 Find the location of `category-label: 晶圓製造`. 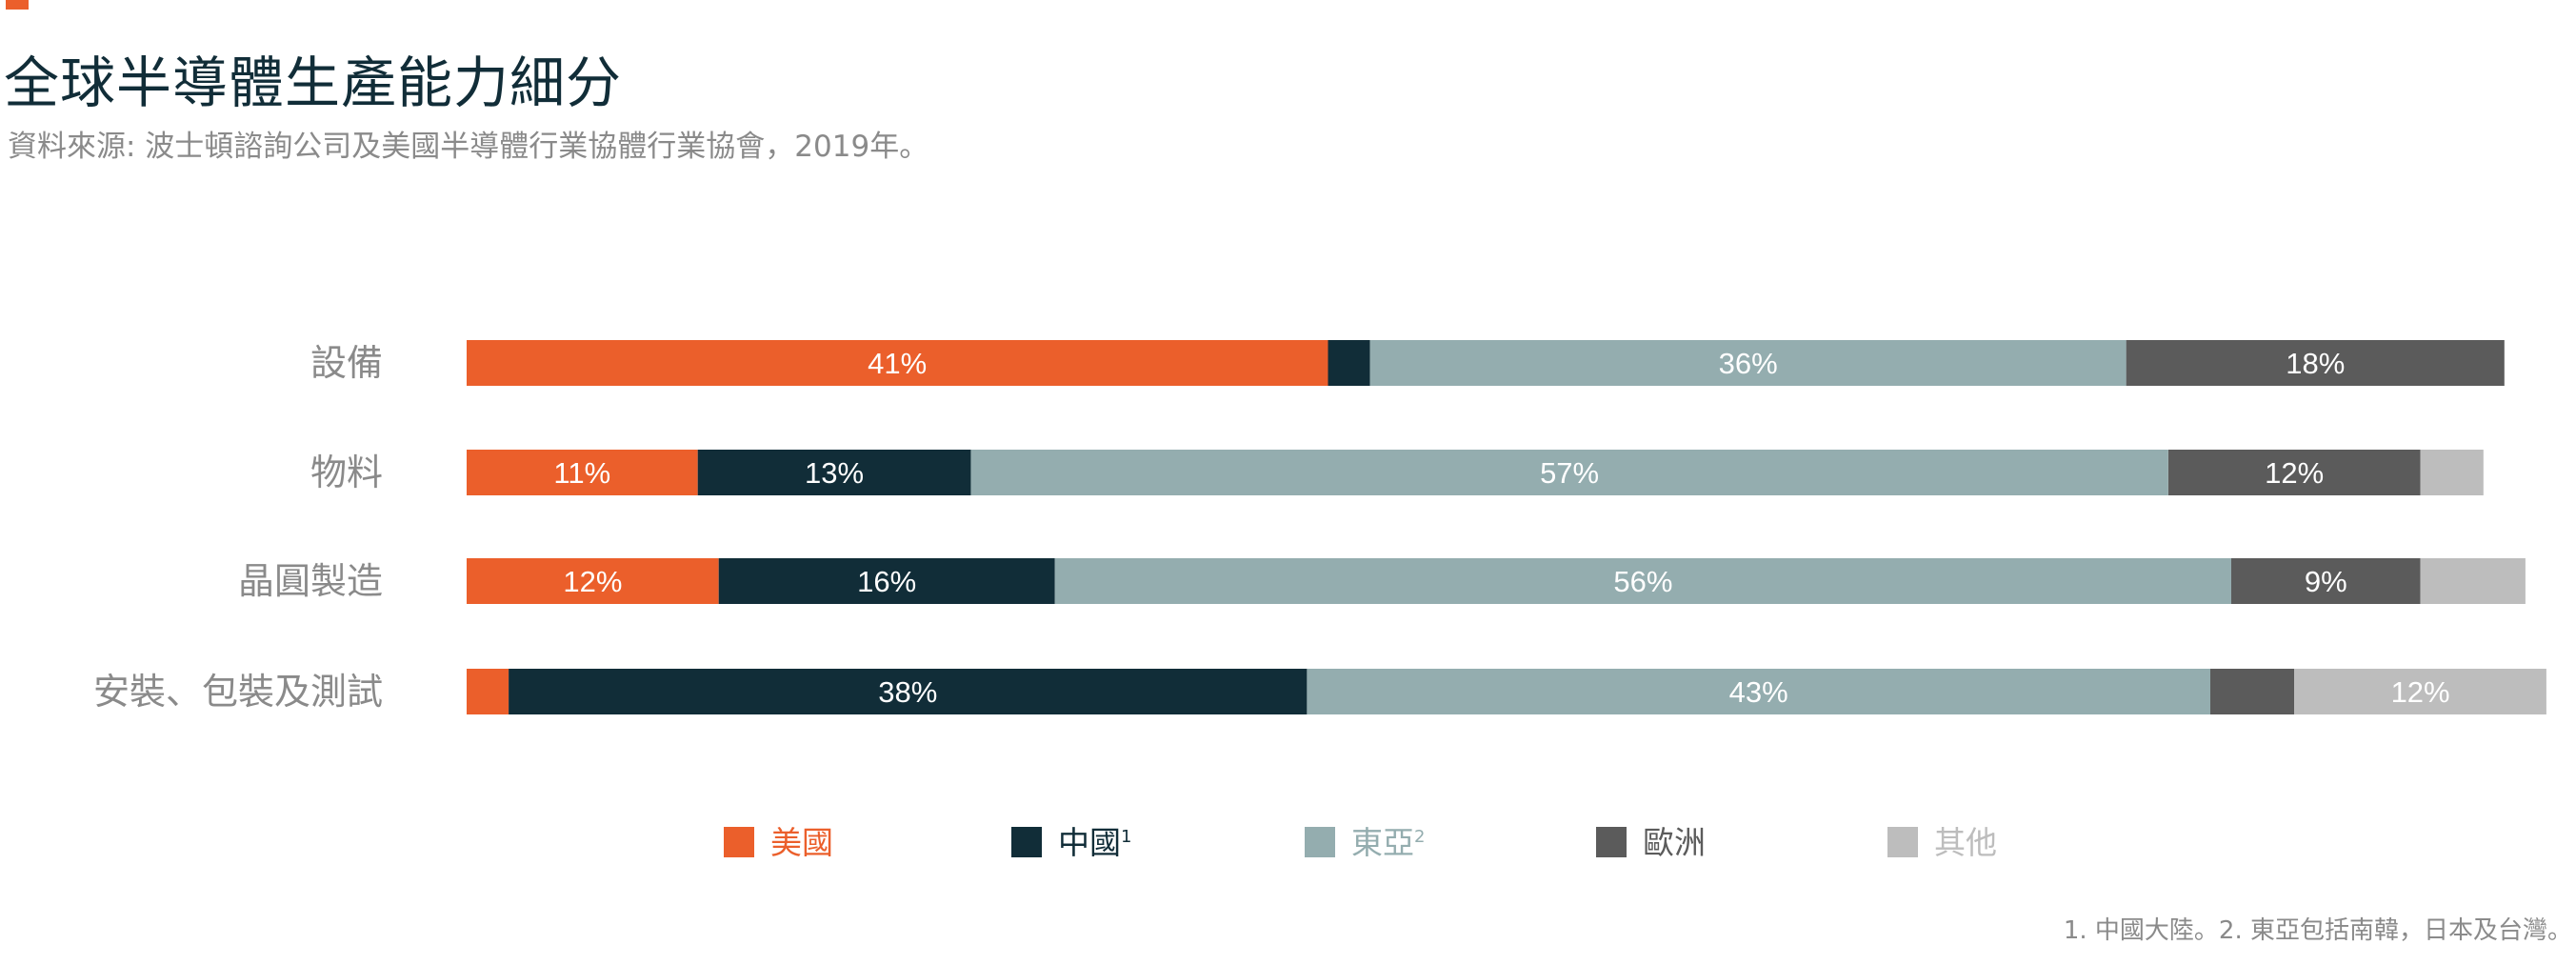

category-label: 晶圓製造 is located at coordinates (310, 581).